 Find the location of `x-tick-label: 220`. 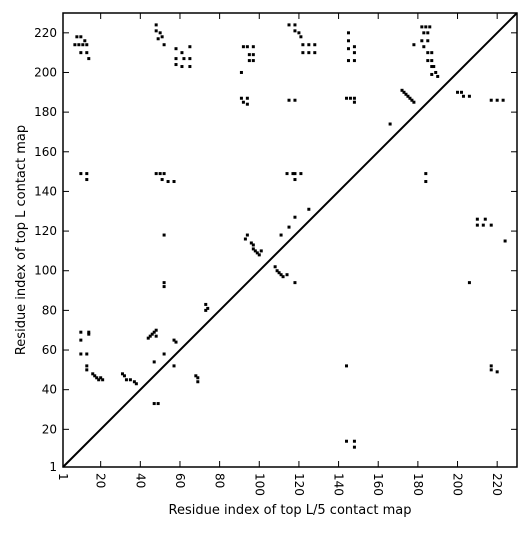

x-tick-label: 220 is located at coordinates (497, 484).